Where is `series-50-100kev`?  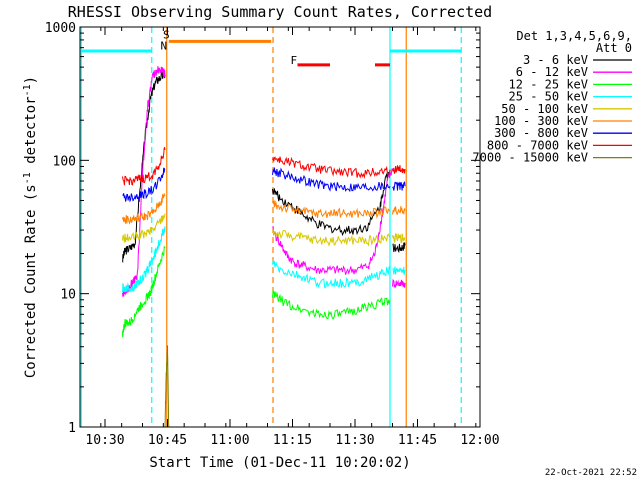
series-50-100kev is located at coordinates (264, 230).